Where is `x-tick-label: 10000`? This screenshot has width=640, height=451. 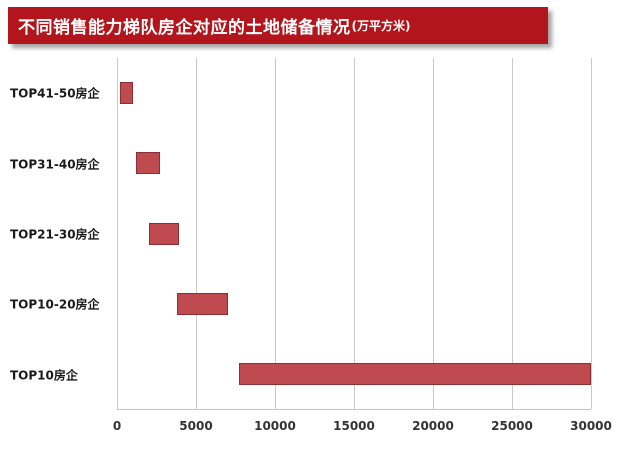
x-tick-label: 10000 is located at coordinates (275, 426).